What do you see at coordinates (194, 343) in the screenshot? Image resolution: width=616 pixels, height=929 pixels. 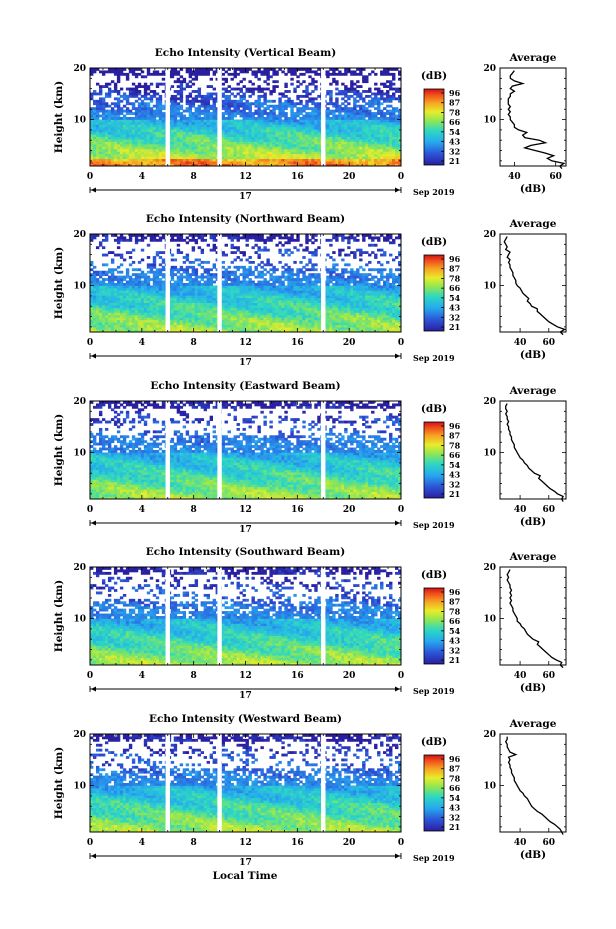 I see `x-tick-label: 8` at bounding box center [194, 343].